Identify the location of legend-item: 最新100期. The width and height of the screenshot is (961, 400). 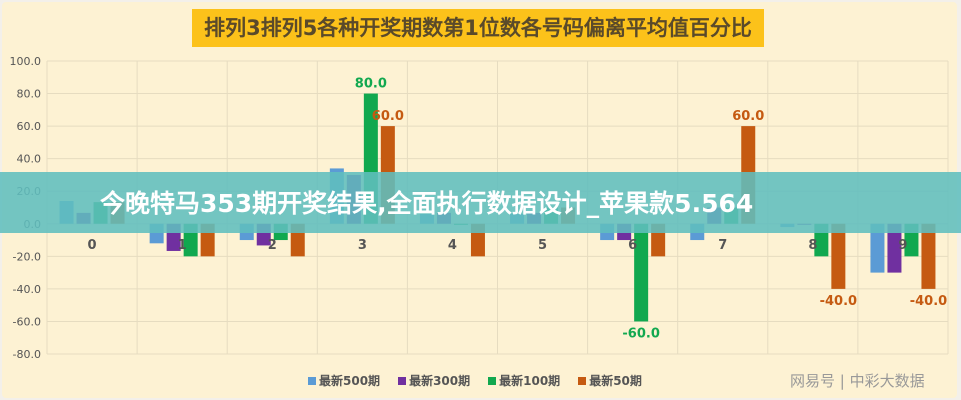
(524, 380).